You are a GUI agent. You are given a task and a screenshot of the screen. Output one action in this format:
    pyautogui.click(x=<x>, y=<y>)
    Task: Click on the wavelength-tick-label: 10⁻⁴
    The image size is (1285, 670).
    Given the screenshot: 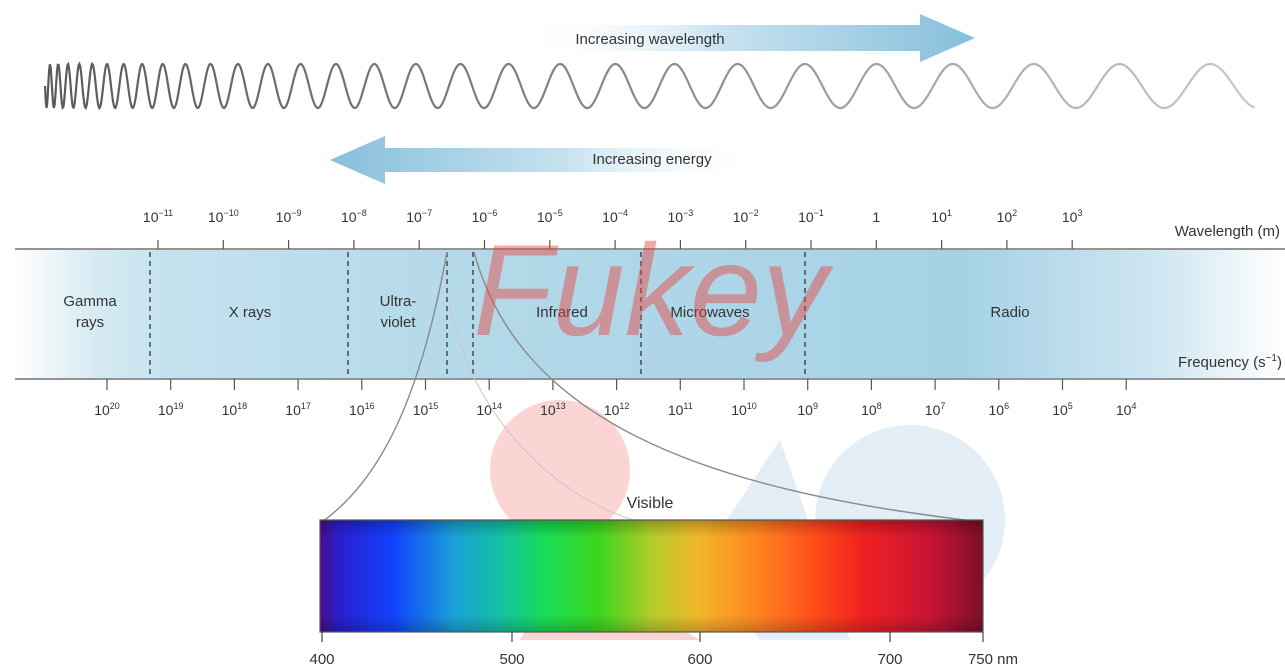 What is the action you would take?
    pyautogui.click(x=615, y=216)
    